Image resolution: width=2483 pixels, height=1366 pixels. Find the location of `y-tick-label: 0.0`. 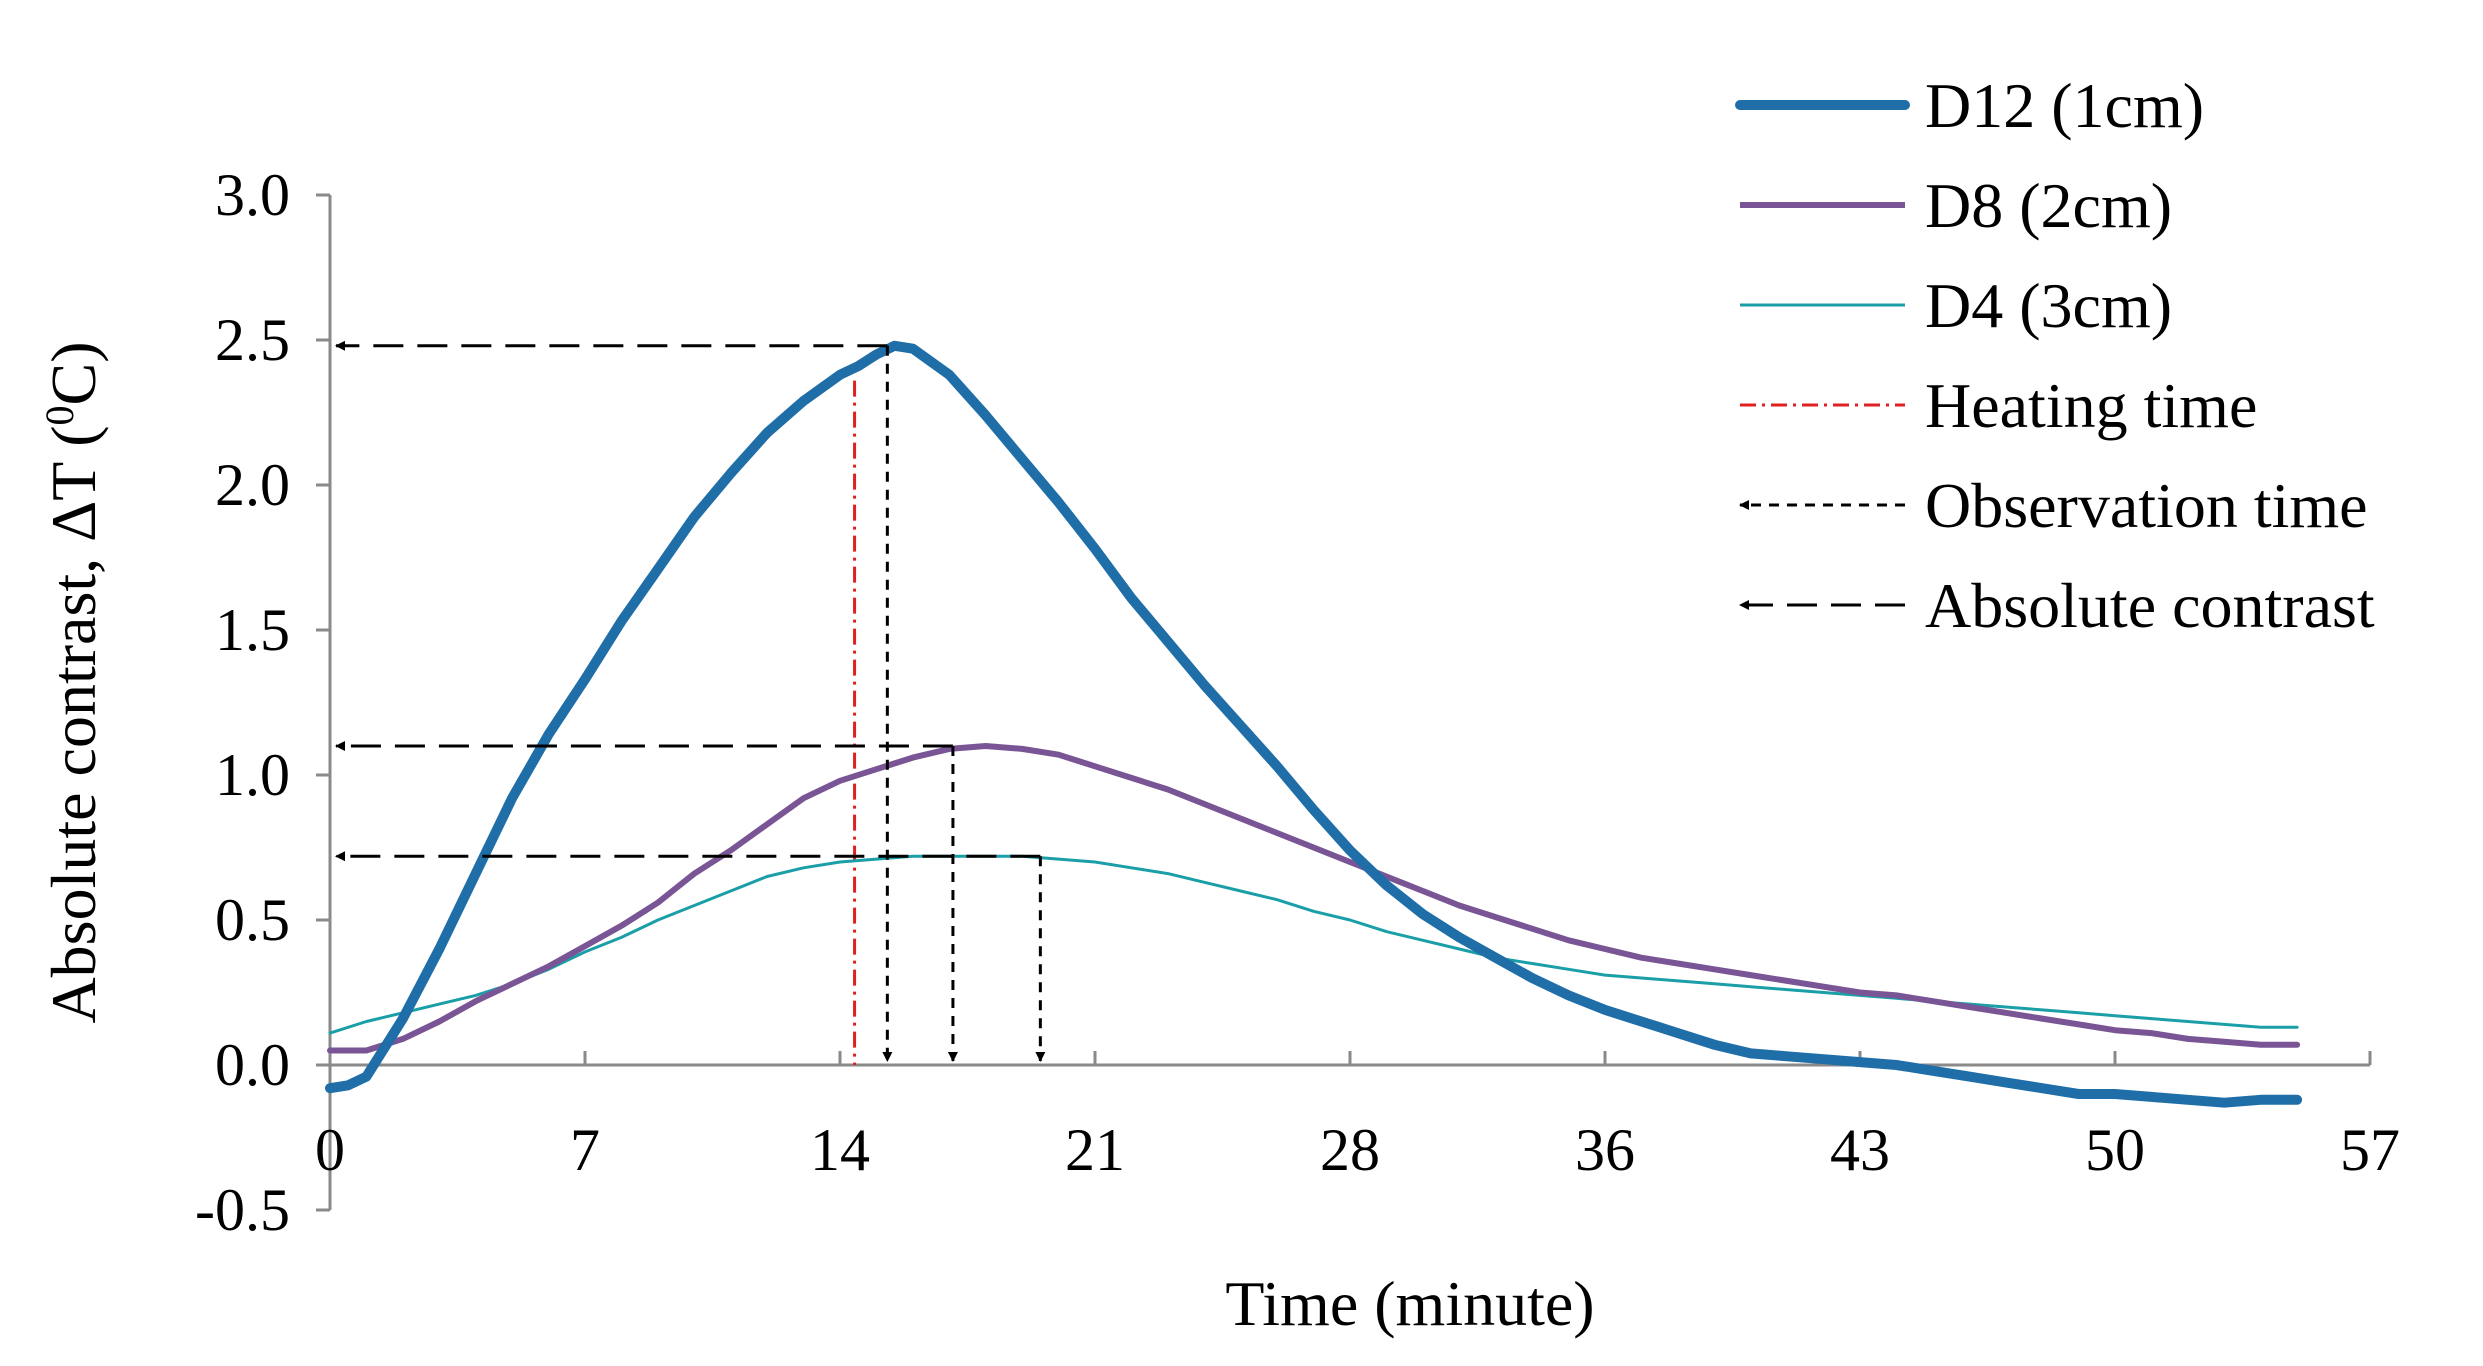

y-tick-label: 0.0 is located at coordinates (252, 1065).